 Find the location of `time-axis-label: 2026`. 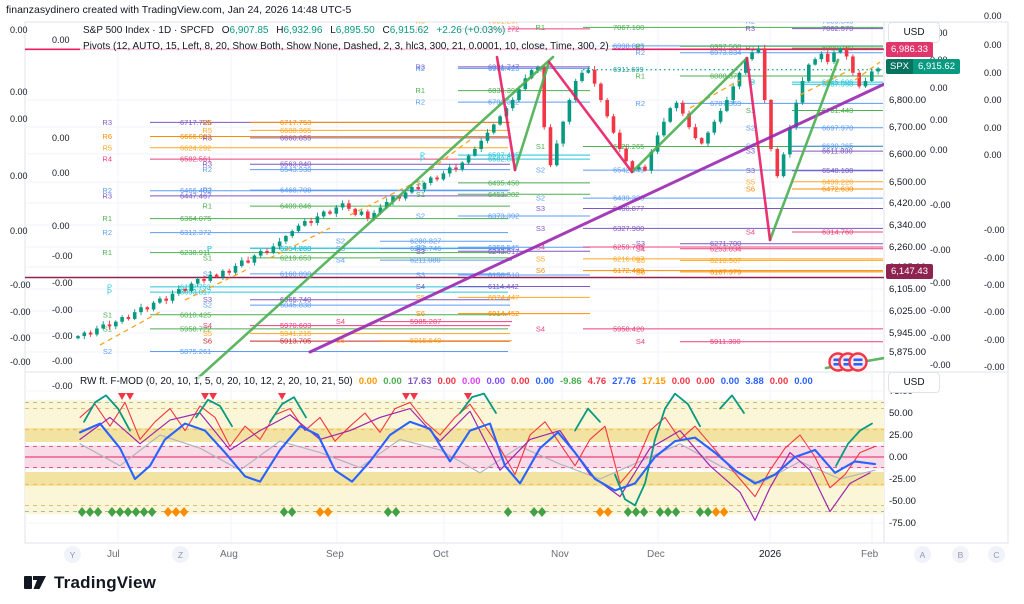

time-axis-label: 2026 is located at coordinates (770, 554).